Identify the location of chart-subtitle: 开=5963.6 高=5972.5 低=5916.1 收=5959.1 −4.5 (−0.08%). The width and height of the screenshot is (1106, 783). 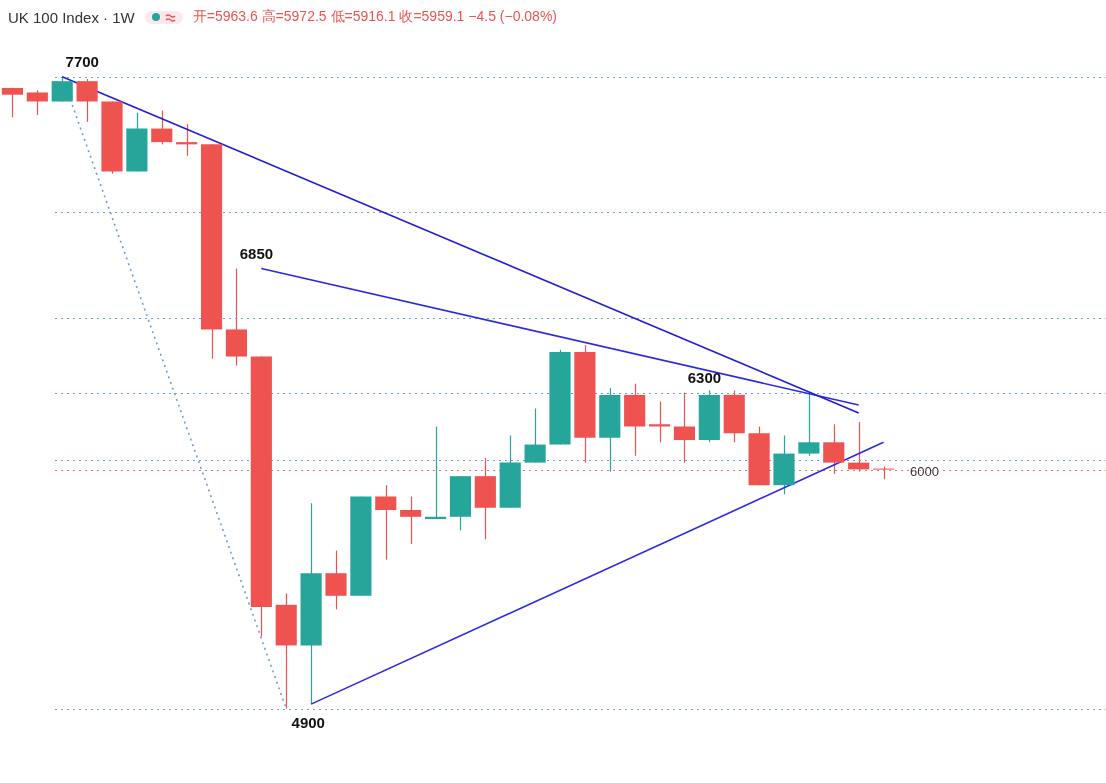
(375, 17).